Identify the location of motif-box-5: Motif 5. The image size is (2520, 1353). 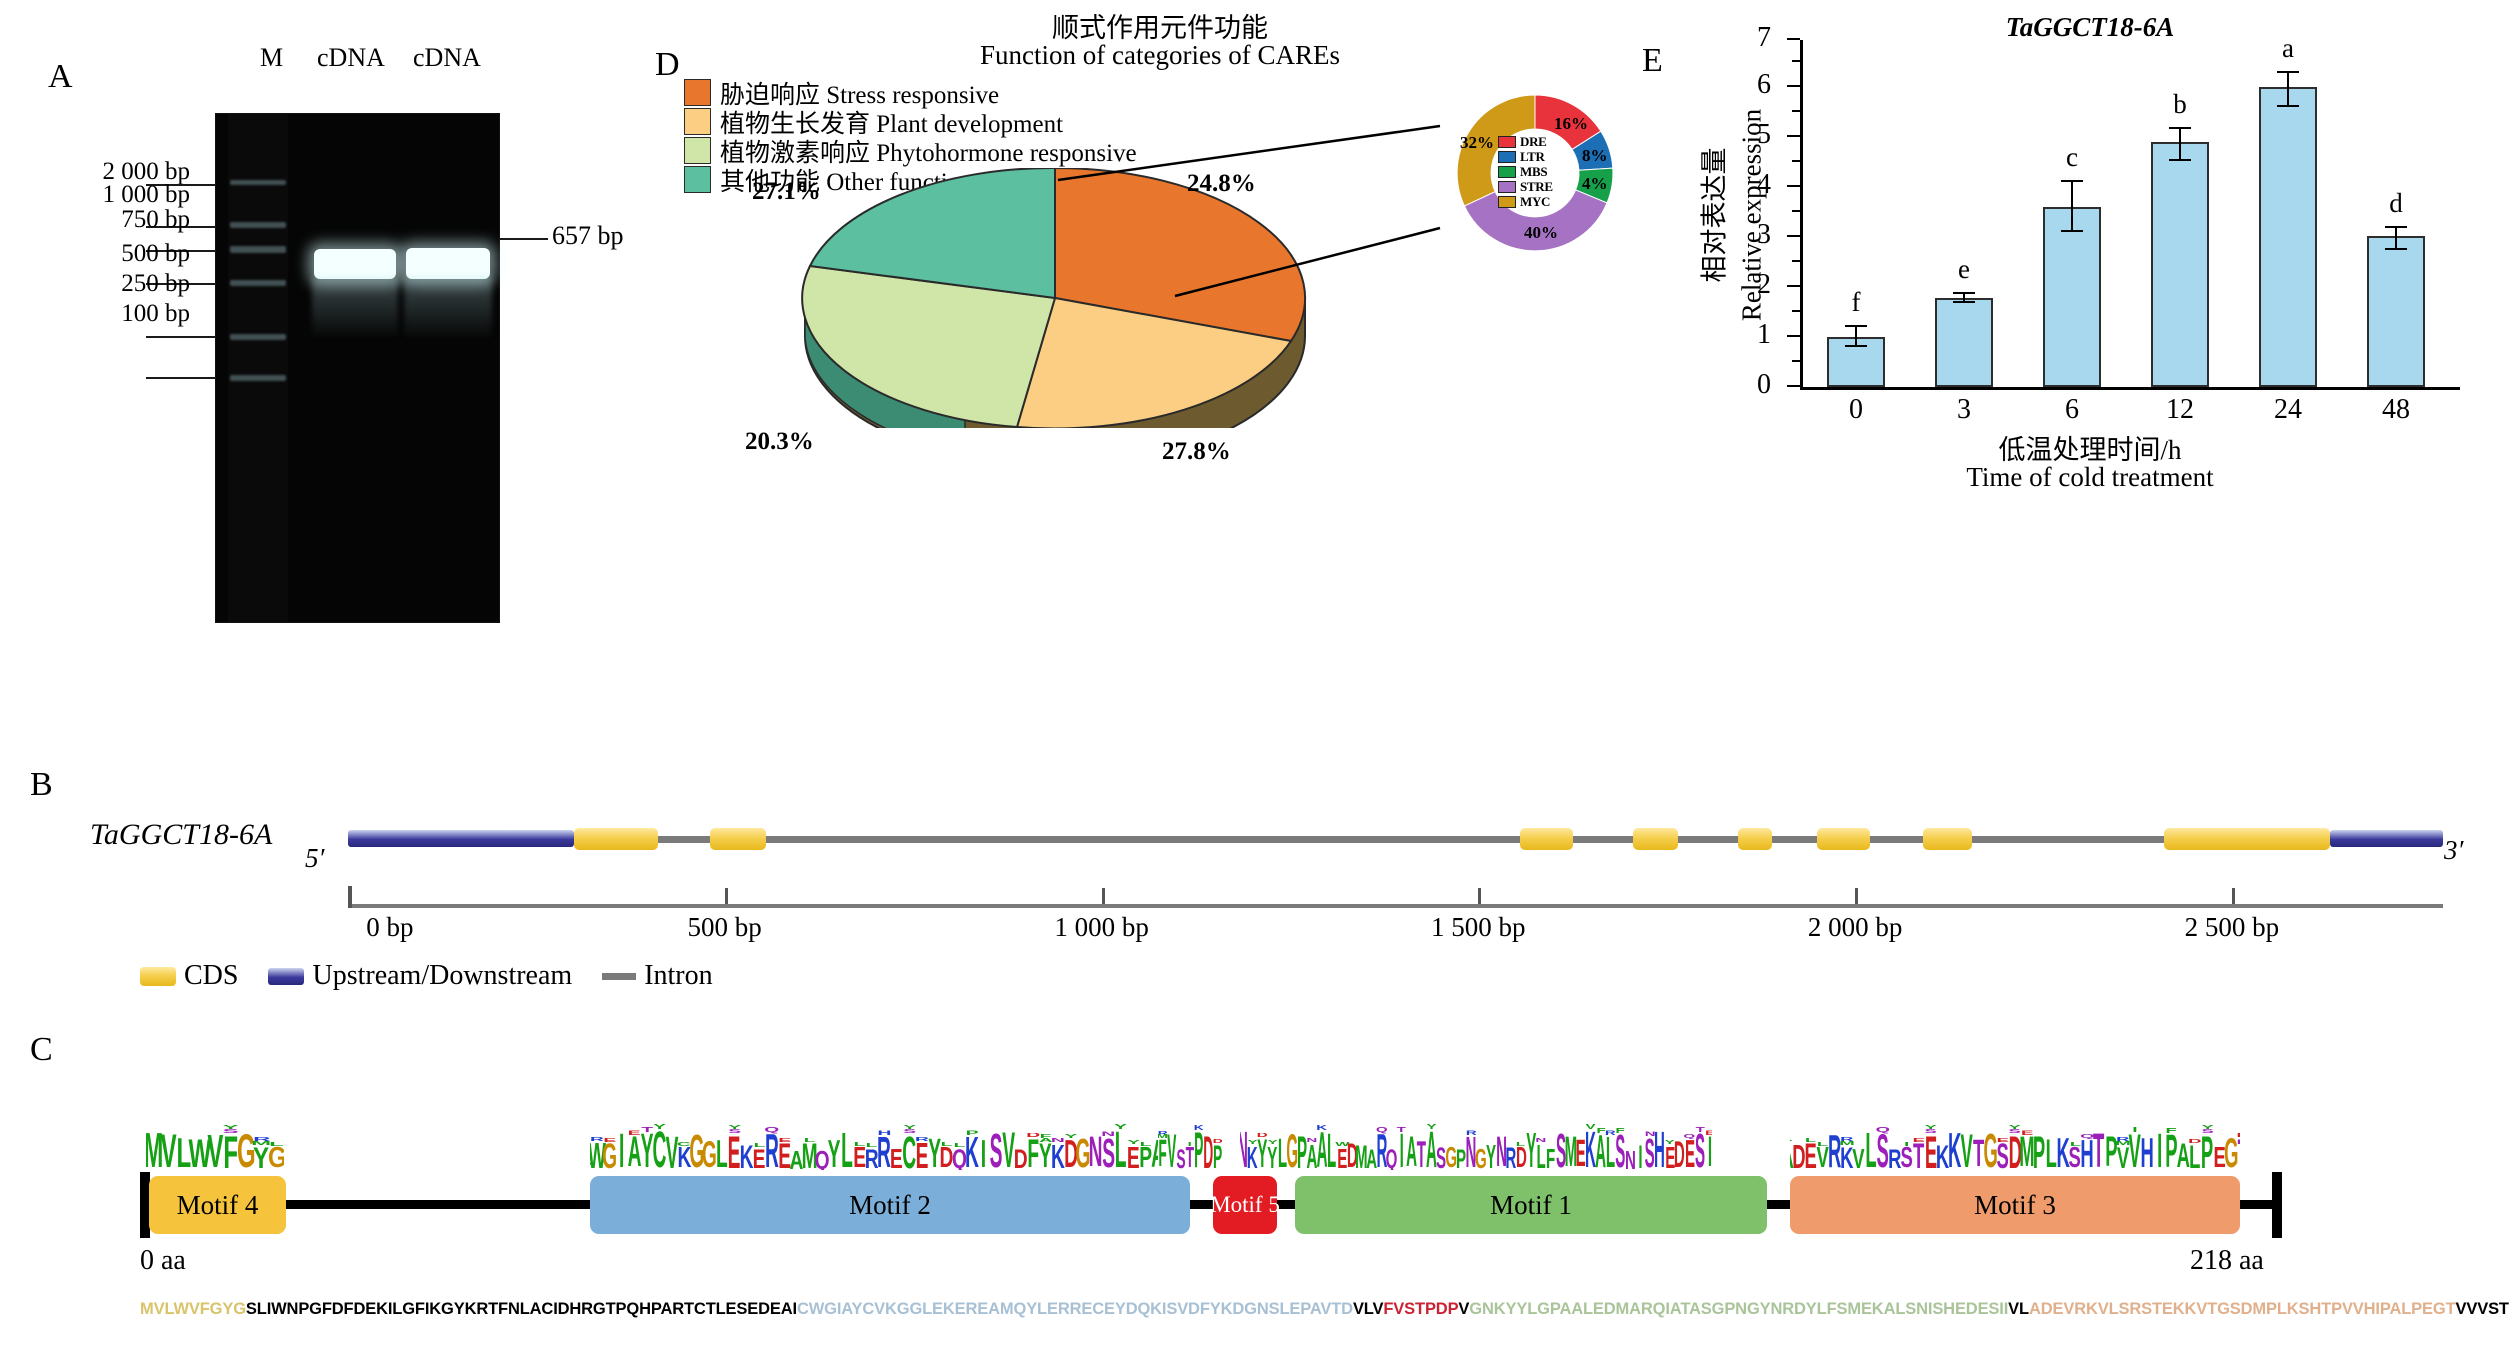
(1245, 1205).